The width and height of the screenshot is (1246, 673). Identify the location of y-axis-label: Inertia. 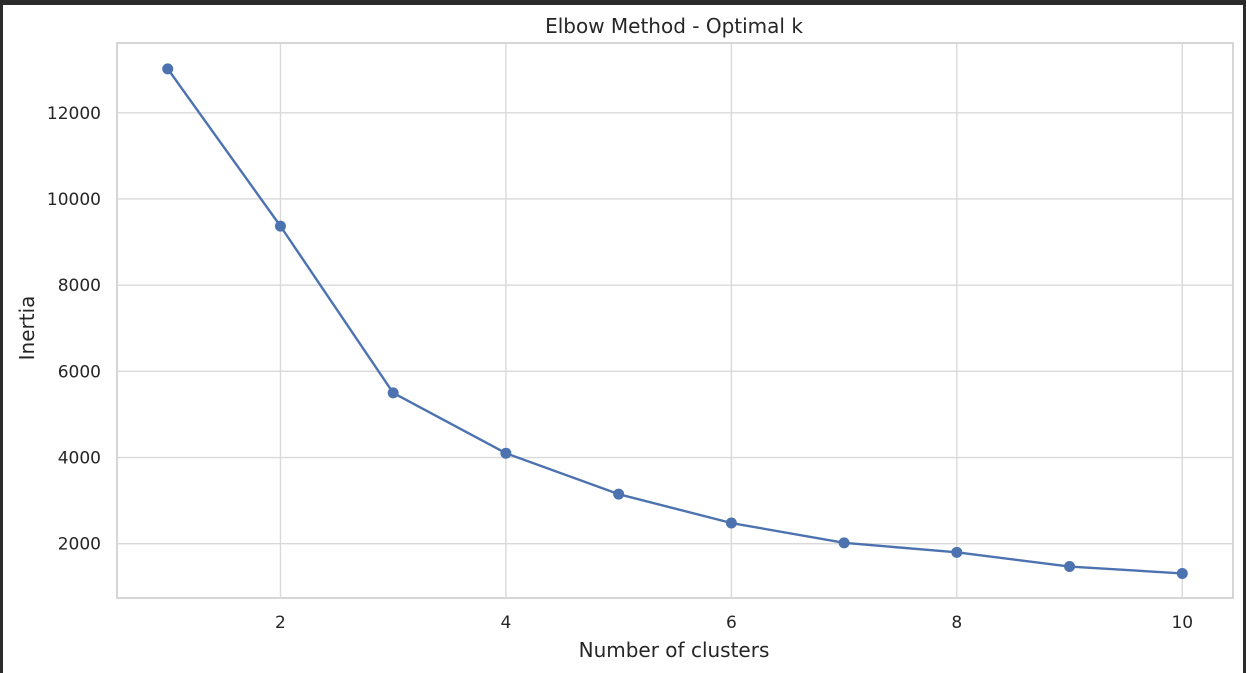
(27, 328).